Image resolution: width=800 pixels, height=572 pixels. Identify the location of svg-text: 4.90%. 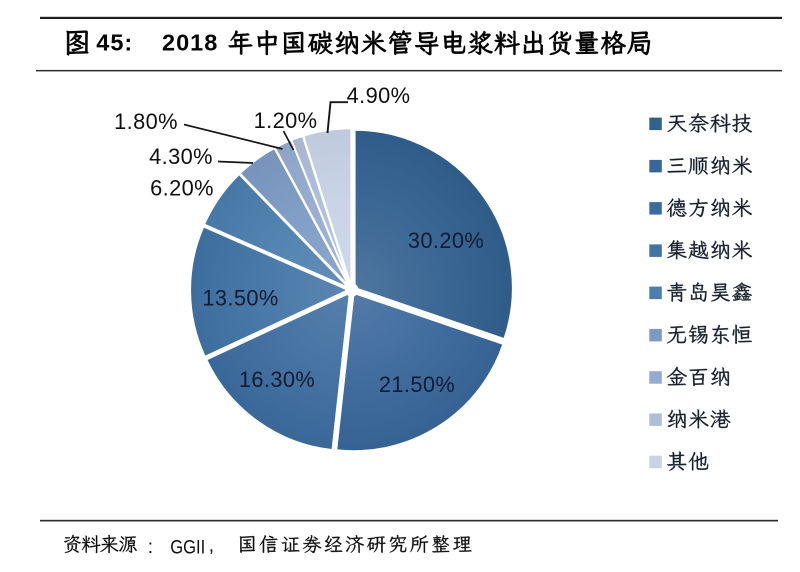
(379, 95).